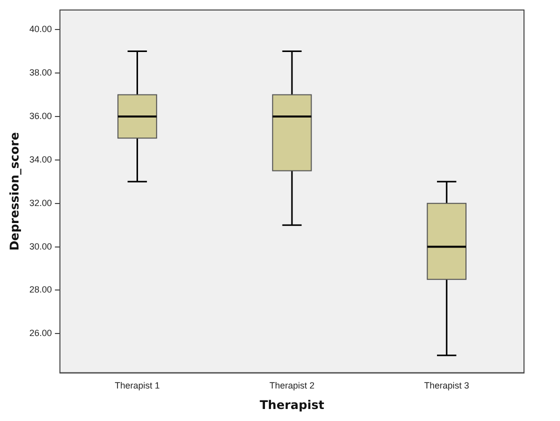 Image resolution: width=560 pixels, height=421 pixels. What do you see at coordinates (137, 385) in the screenshot?
I see `x-tick-label: Therapist 1` at bounding box center [137, 385].